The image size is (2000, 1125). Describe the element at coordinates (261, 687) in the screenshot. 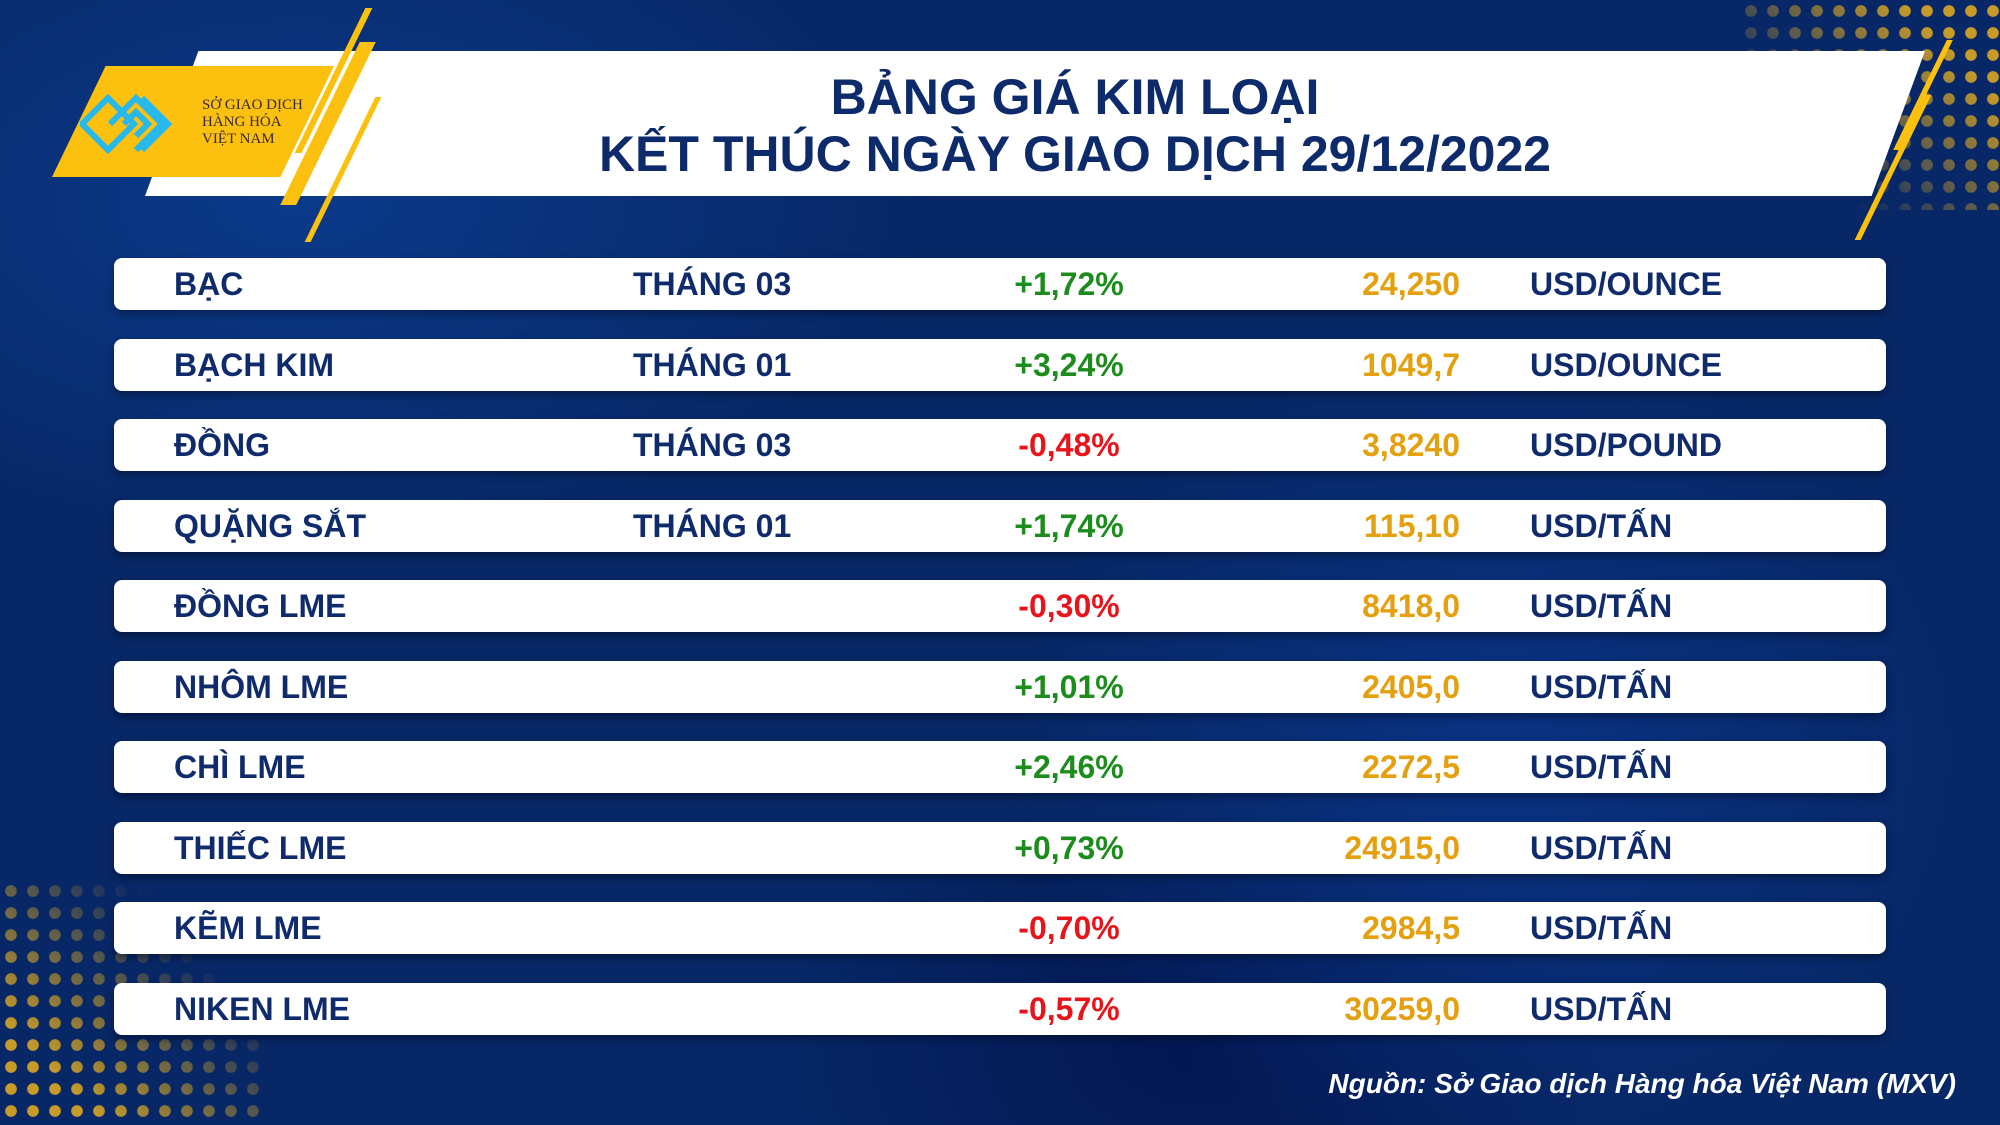

I see `metal-name: NHÔM LME` at that location.